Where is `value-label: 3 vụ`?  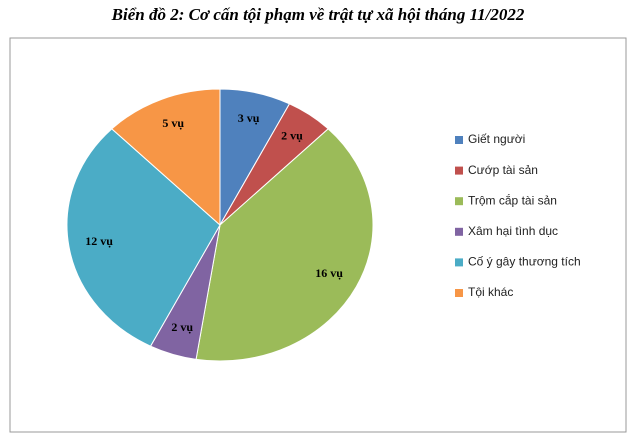 value-label: 3 vụ is located at coordinates (249, 118).